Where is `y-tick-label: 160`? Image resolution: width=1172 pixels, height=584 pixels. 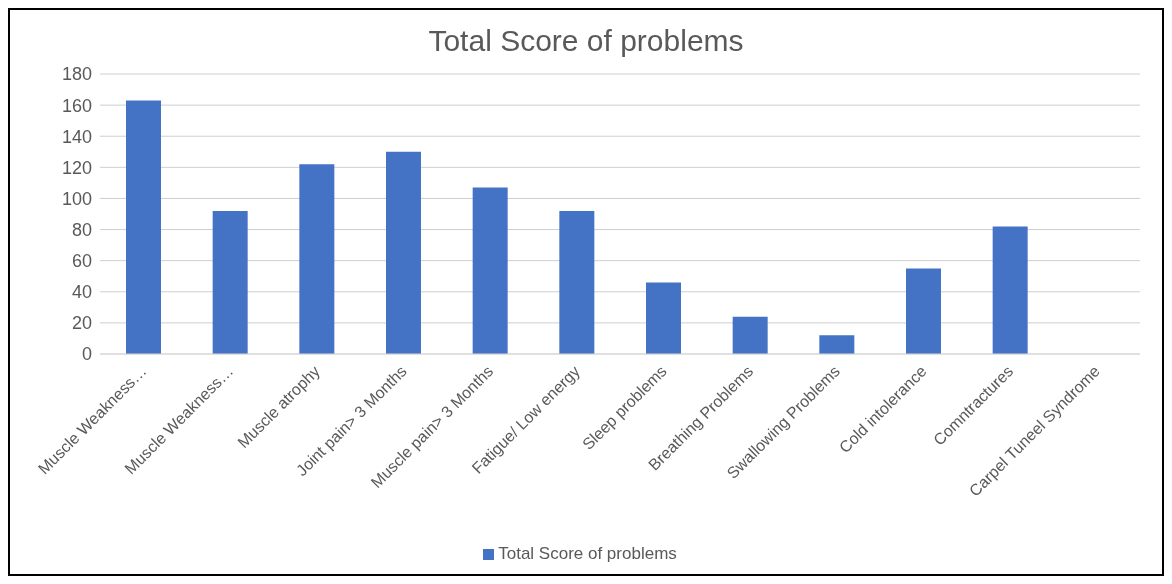
y-tick-label: 160 is located at coordinates (76, 105).